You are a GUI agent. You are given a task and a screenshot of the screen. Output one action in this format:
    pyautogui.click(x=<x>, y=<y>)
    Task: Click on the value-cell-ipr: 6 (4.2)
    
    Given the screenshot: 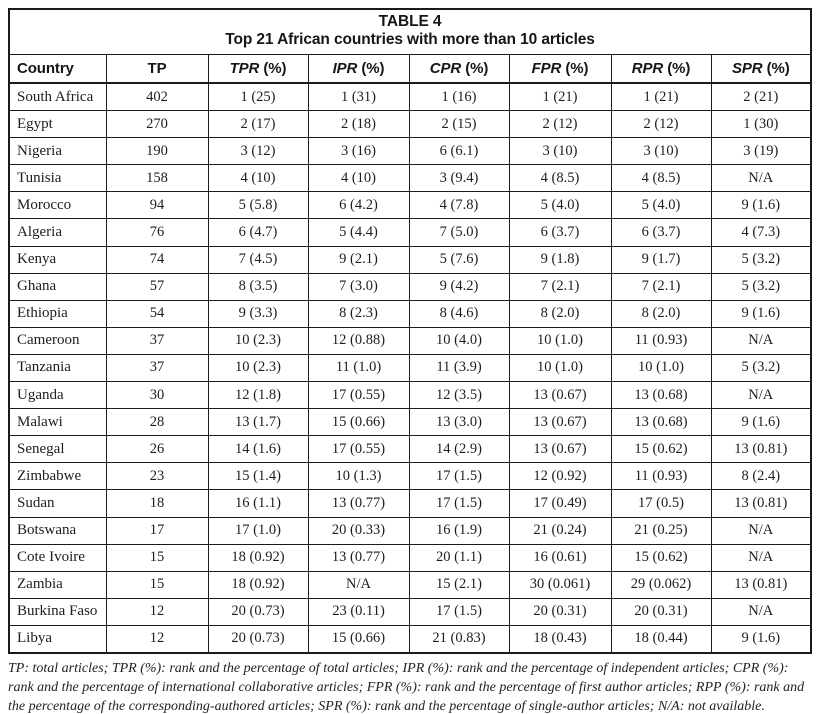 What is the action you would take?
    pyautogui.click(x=358, y=205)
    